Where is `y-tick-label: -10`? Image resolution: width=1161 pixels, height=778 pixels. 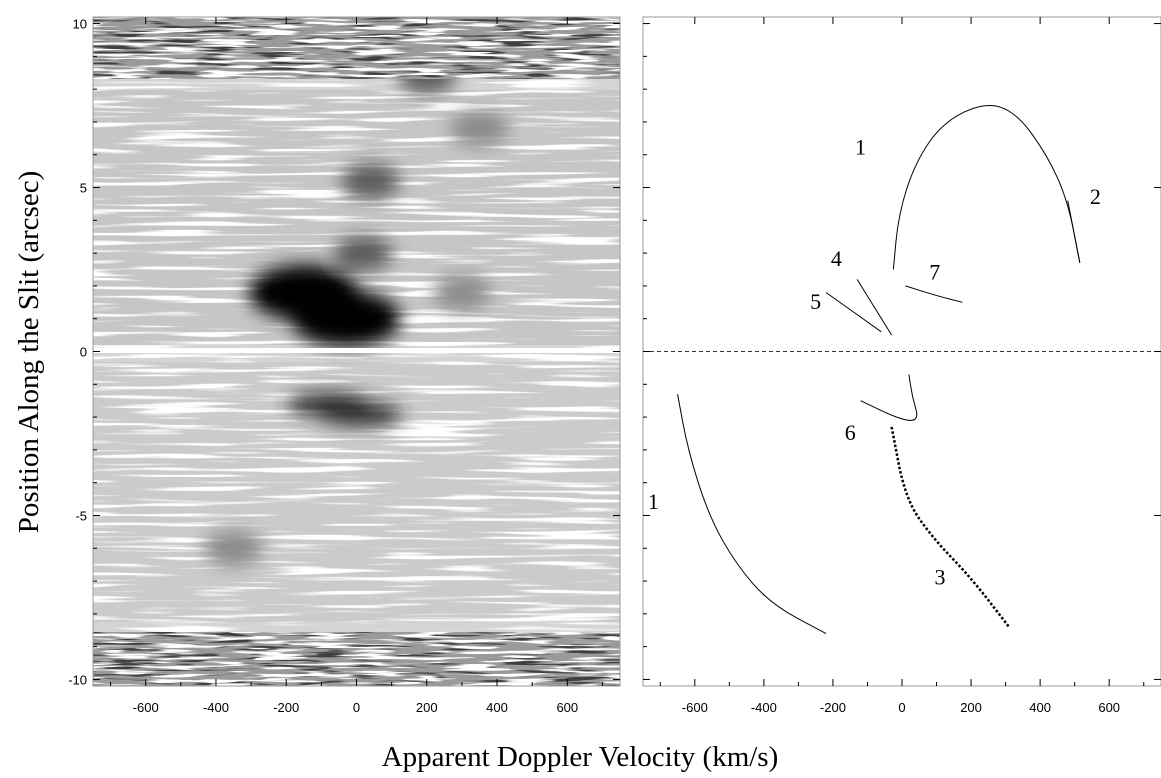 y-tick-label: -10 is located at coordinates (77, 679).